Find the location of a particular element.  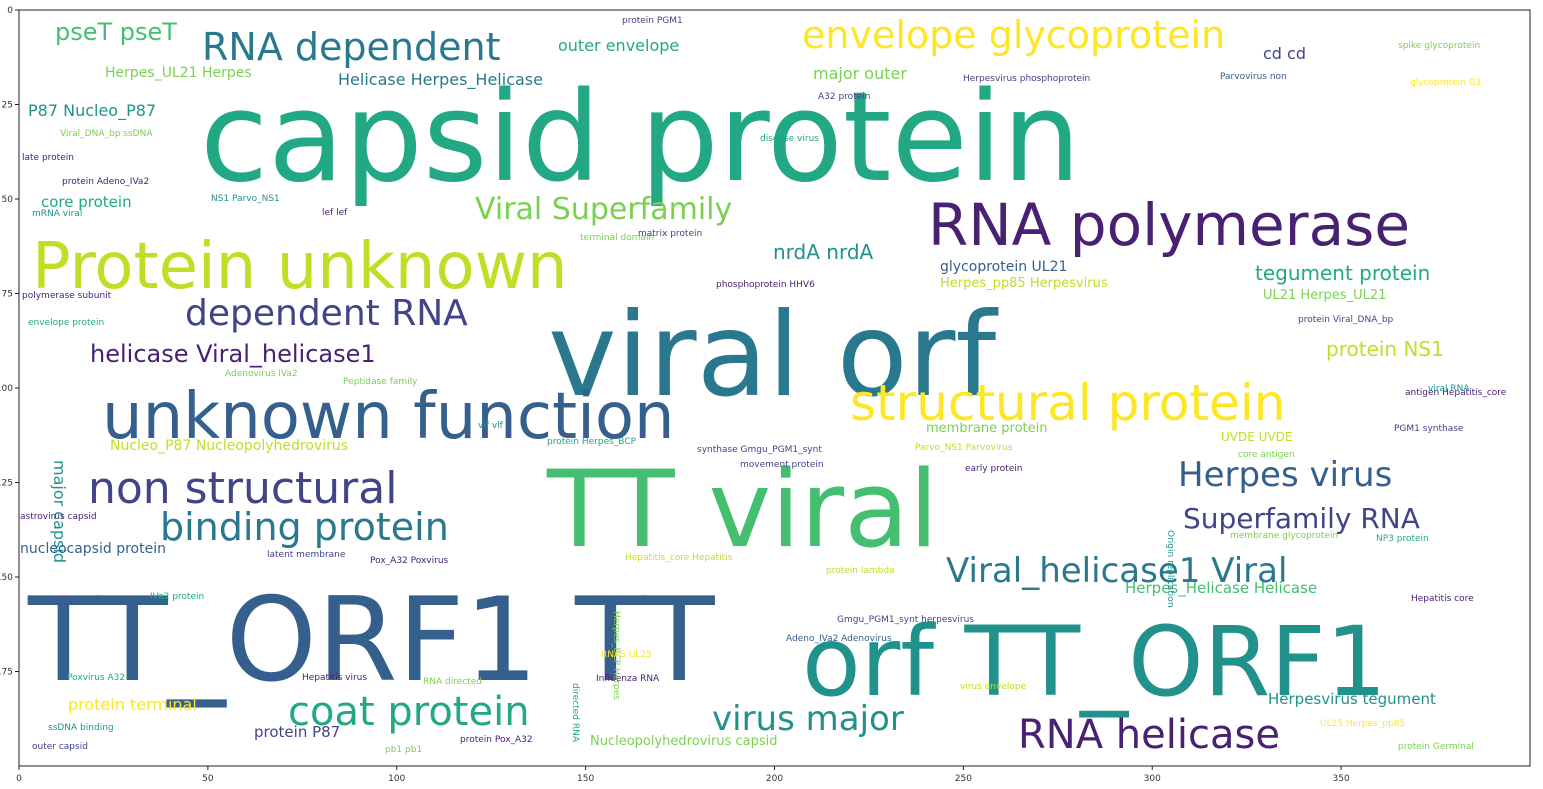

word-87: Adeno_IVa2 Adenovirus is located at coordinates (839, 639).